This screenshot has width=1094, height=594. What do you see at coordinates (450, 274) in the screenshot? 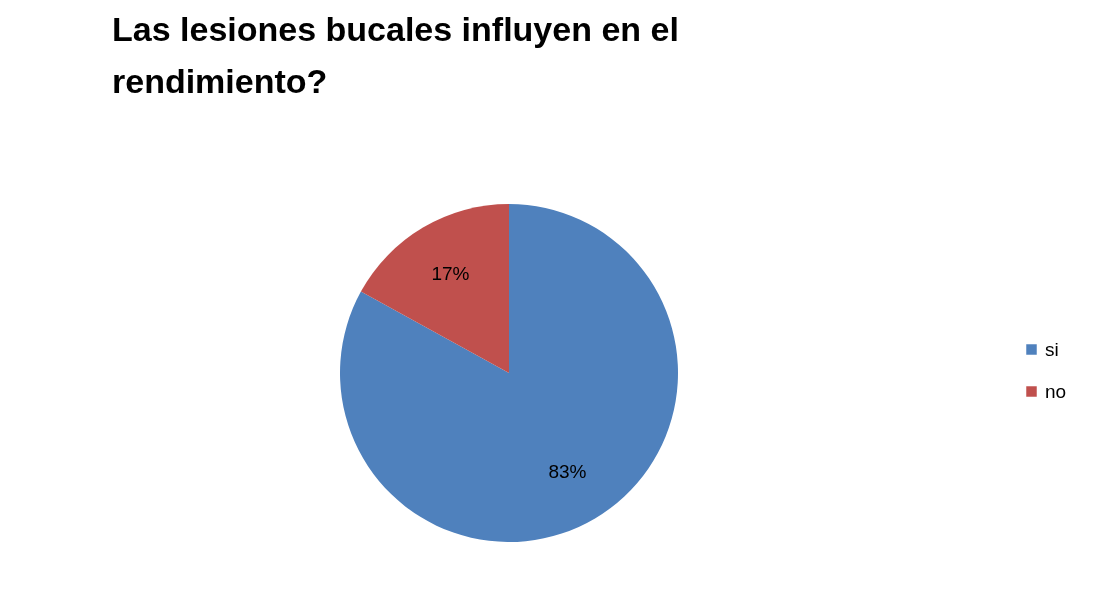
I see `data-label: 17%` at bounding box center [450, 274].